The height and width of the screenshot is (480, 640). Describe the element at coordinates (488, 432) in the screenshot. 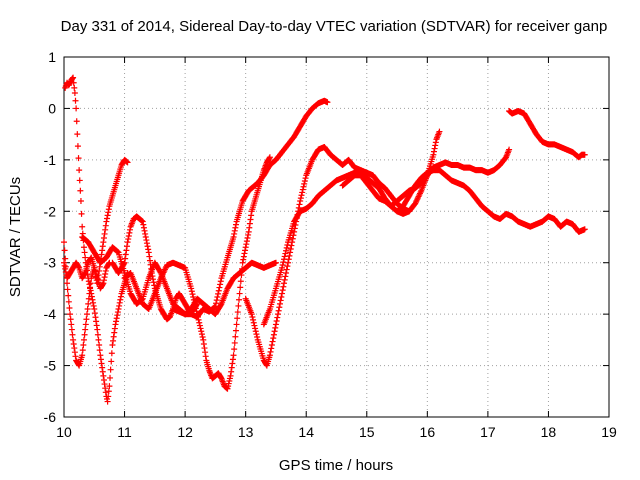

I see `x-tick-label: 17` at that location.